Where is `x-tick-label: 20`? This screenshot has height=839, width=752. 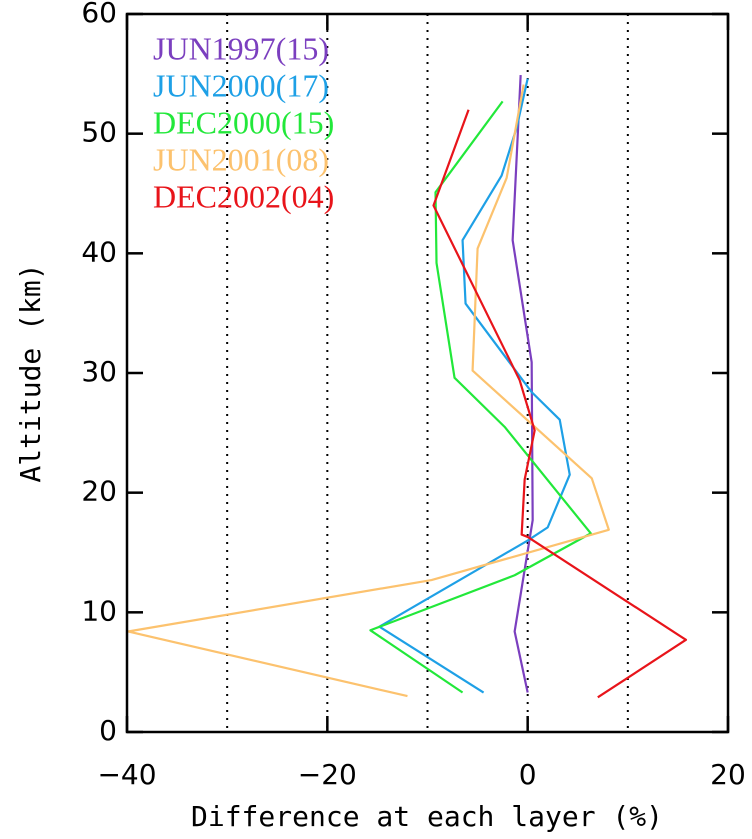 x-tick-label: 20 is located at coordinates (728, 774).